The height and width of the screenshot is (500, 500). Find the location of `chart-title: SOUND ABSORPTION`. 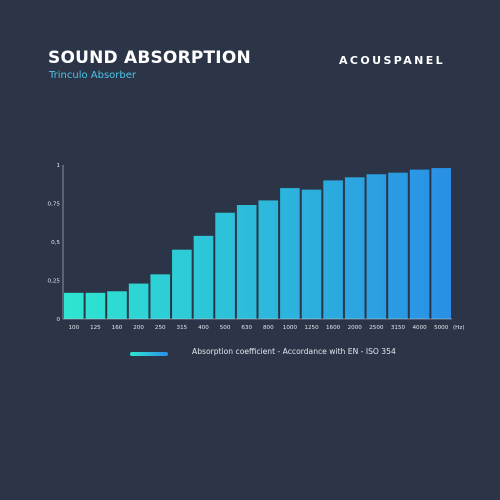

chart-title: SOUND ABSORPTION is located at coordinates (149, 58).